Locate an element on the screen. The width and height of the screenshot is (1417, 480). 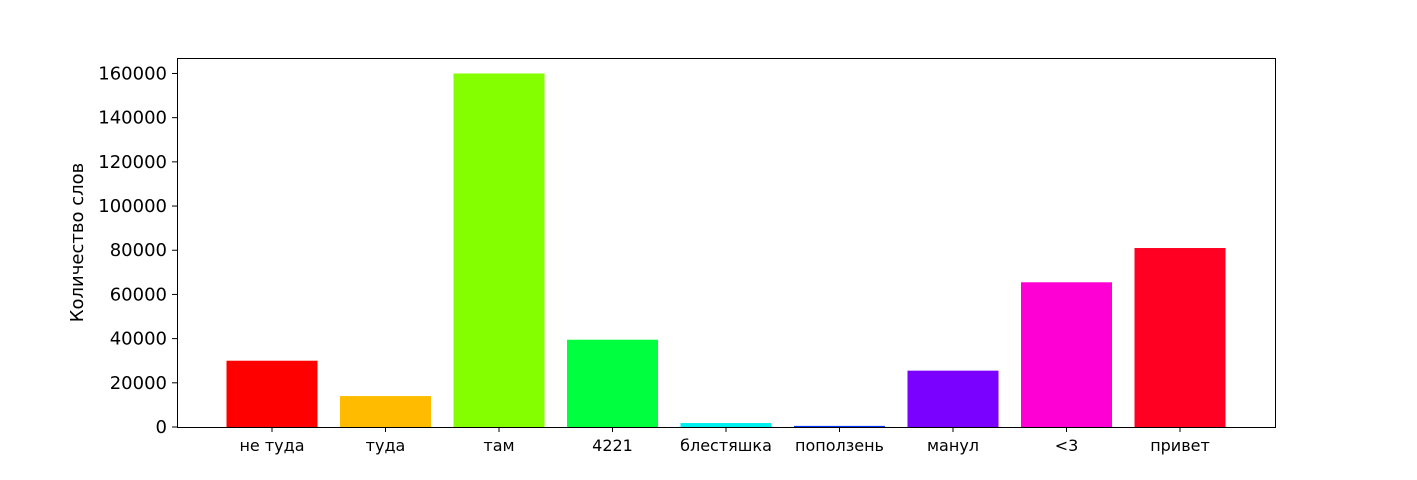
x-tick-label: <3 is located at coordinates (1067, 445).